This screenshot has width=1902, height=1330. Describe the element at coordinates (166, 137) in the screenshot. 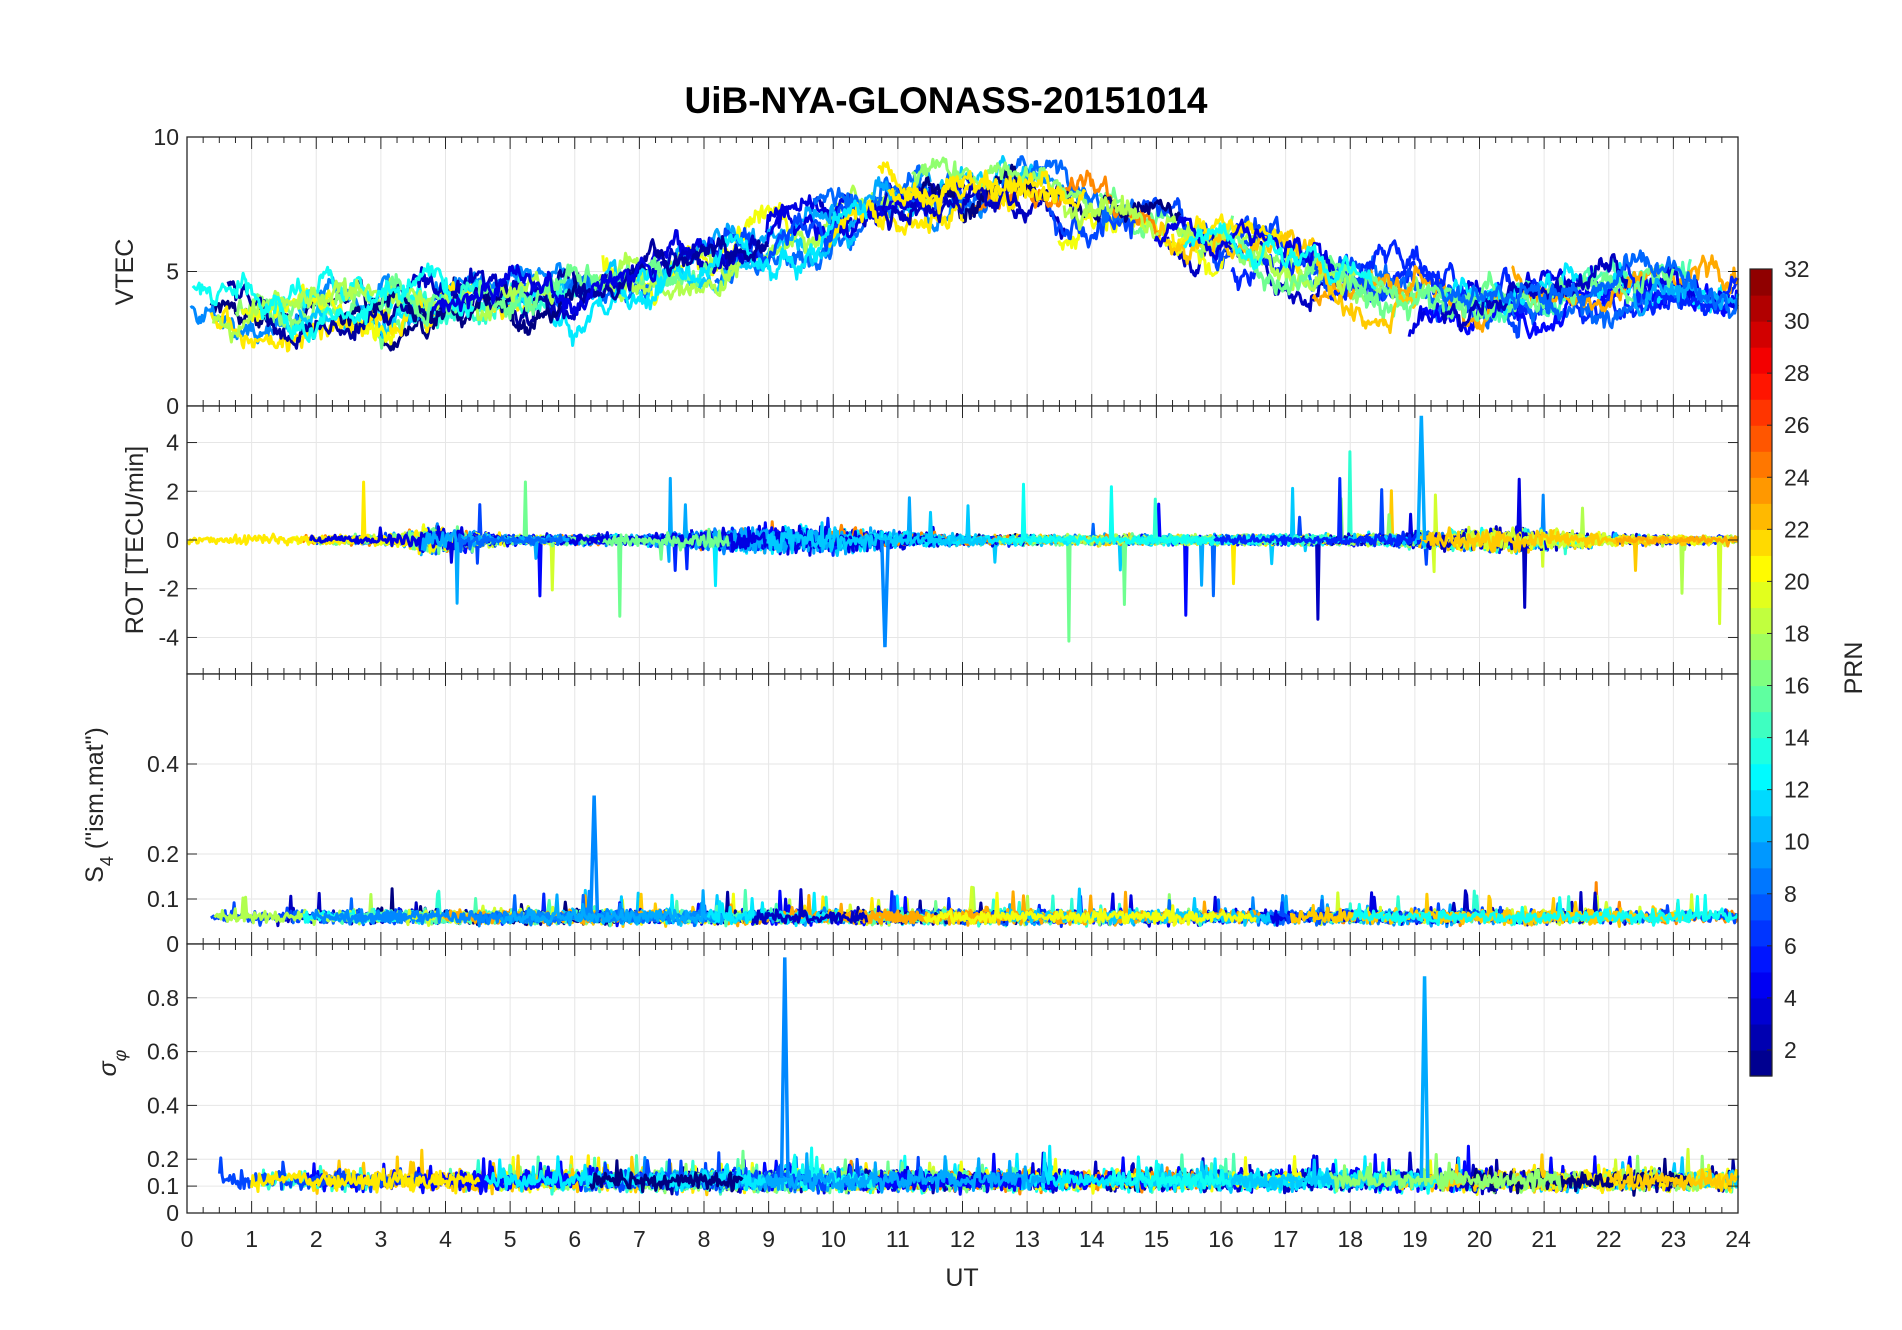

I see `y-tick-label: 10` at that location.